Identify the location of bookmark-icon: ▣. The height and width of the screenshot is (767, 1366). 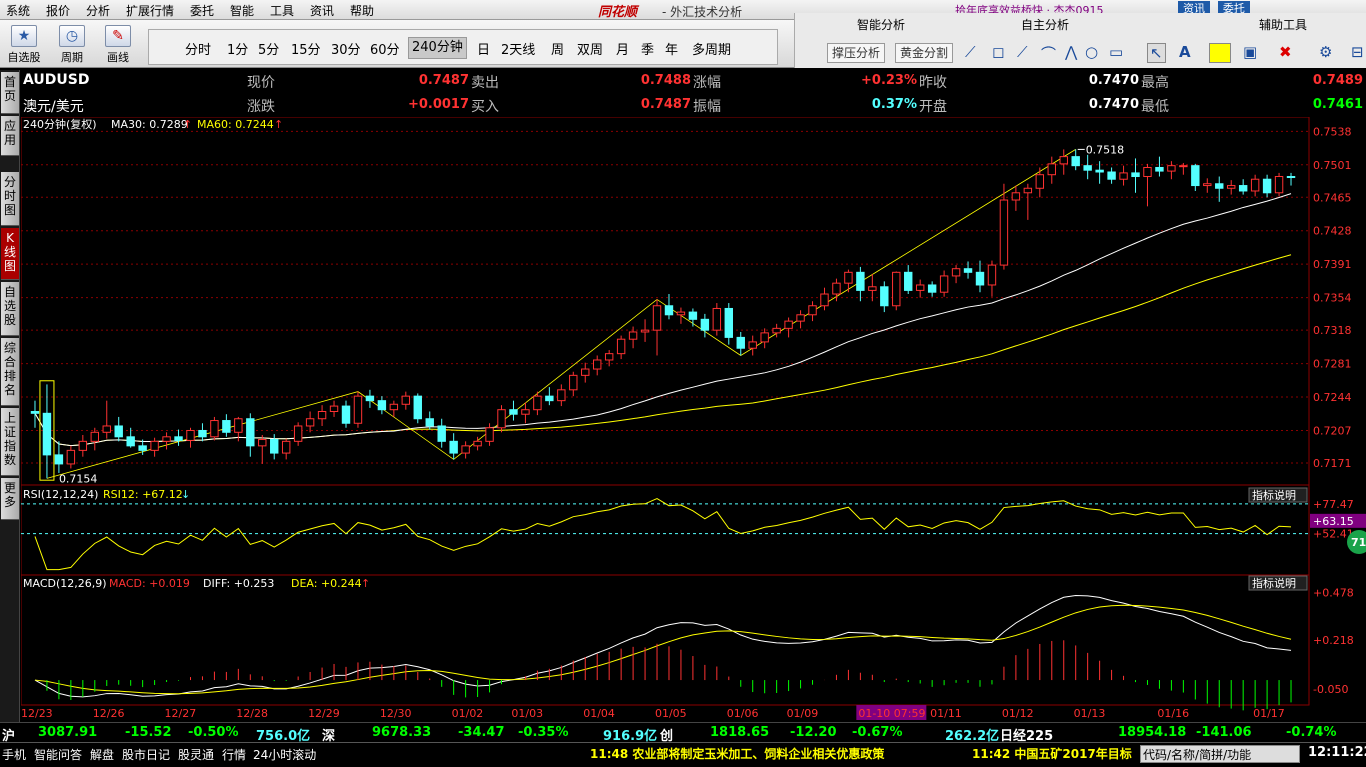
(1250, 52).